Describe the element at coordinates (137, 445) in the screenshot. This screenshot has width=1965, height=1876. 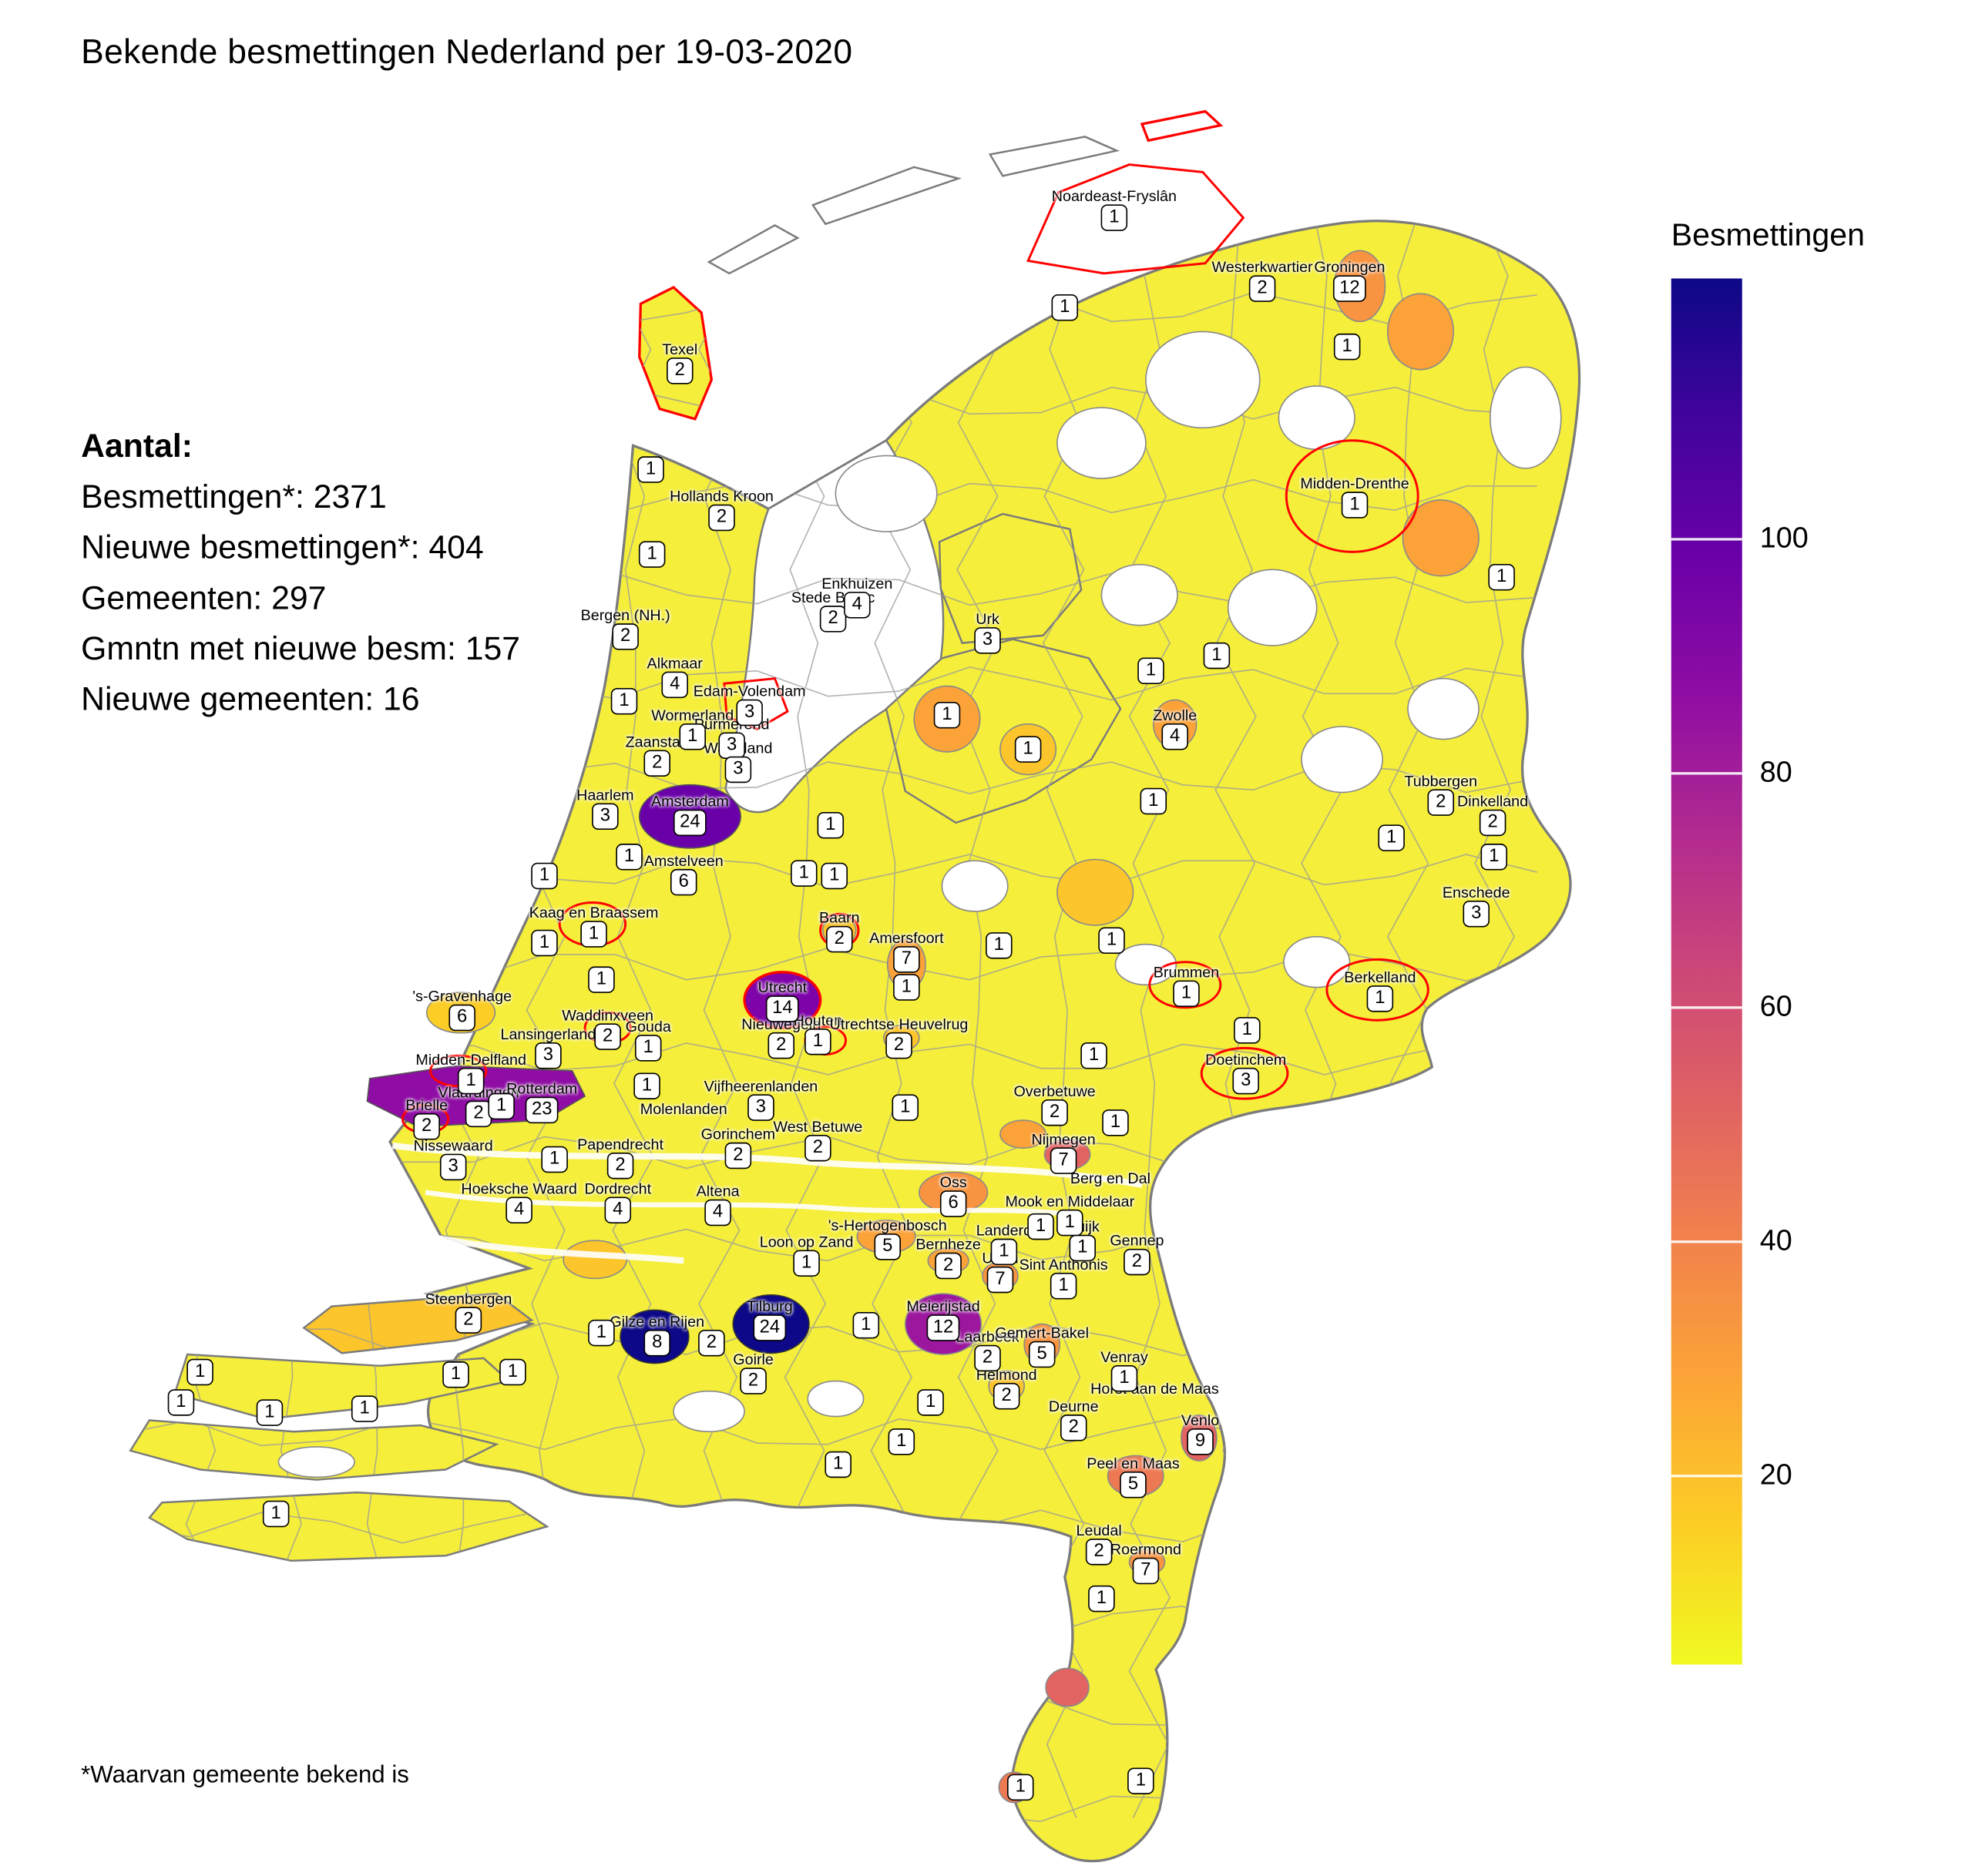
I see `stats-heading: Aantal:` at that location.